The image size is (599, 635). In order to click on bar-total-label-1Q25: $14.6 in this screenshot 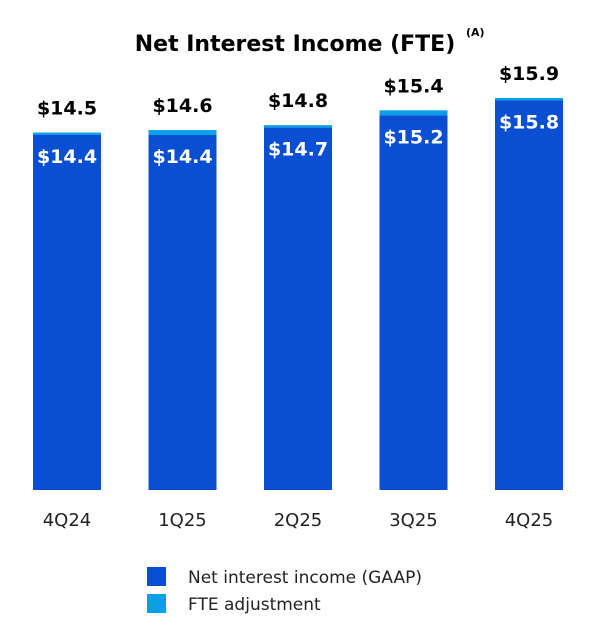, I will do `click(182, 106)`.